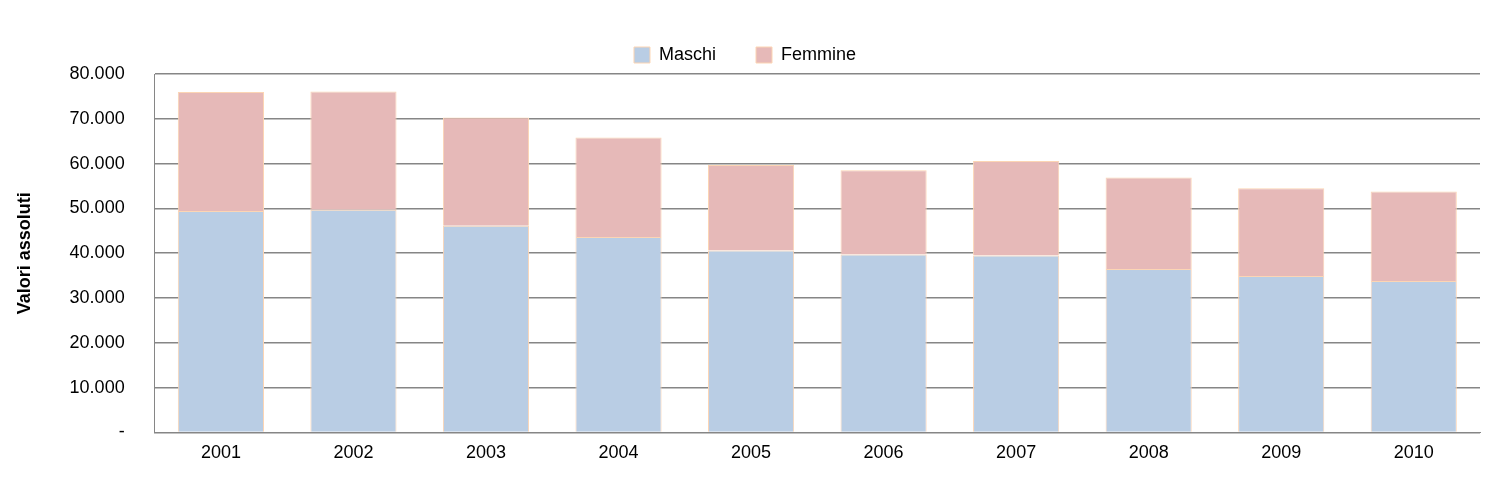 Image resolution: width=1490 pixels, height=480 pixels. Describe the element at coordinates (687, 53) in the screenshot. I see `legend-label: Maschi` at that location.